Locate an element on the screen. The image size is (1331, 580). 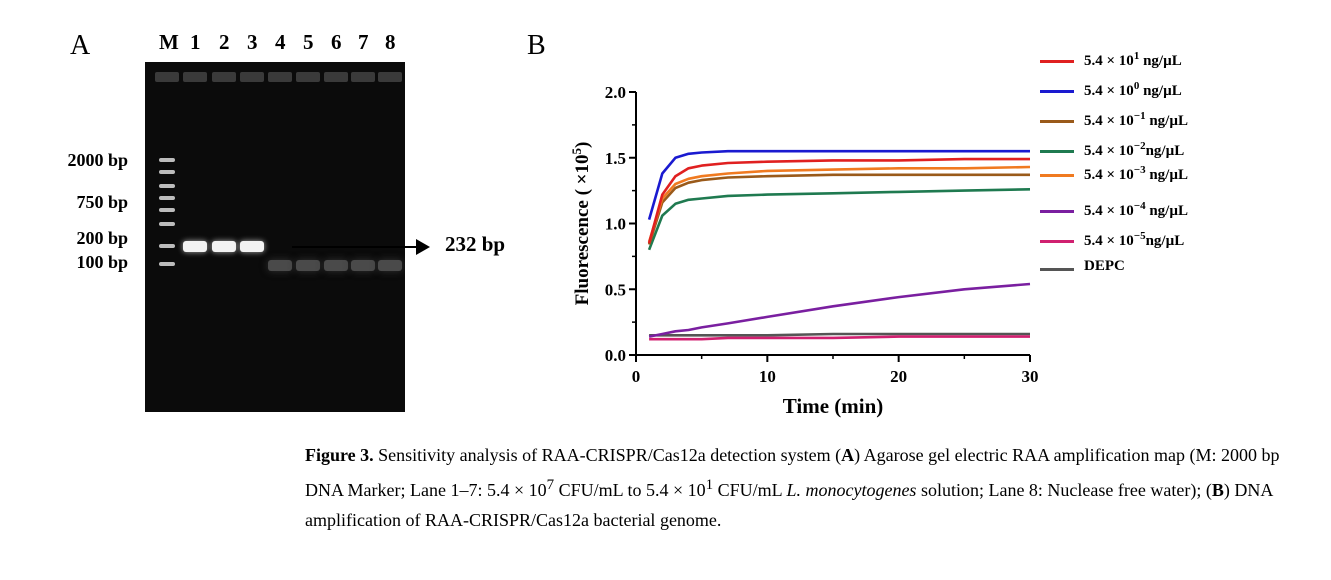
bp-label-100: 100 bp is located at coordinates (102, 262).